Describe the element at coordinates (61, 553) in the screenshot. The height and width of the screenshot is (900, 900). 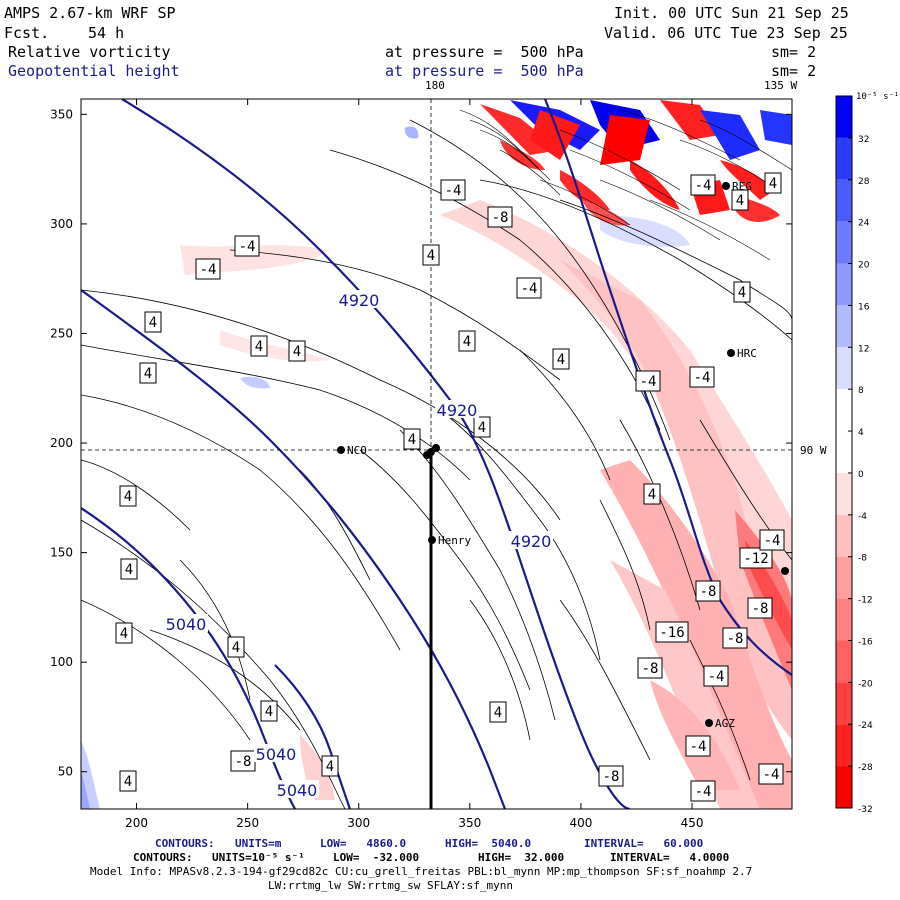
I see `y-tick-label: 150` at that location.